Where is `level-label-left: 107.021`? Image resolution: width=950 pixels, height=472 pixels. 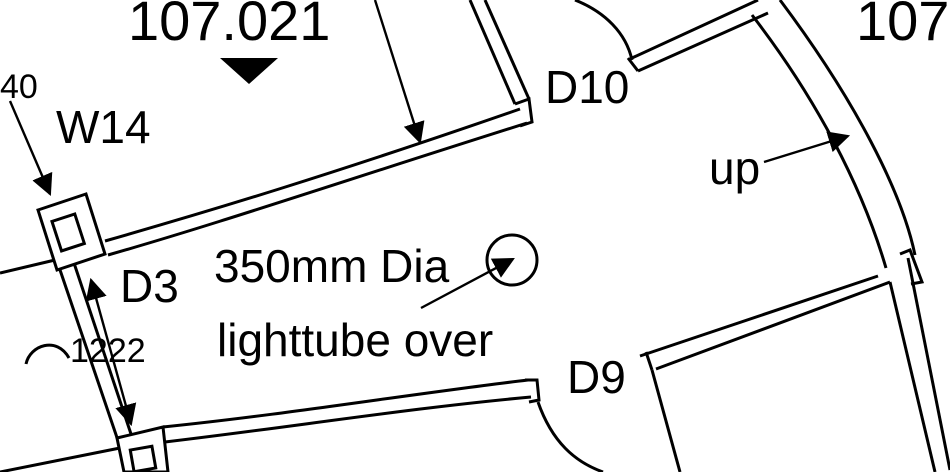
level-label-left: 107.021 is located at coordinates (229, 26).